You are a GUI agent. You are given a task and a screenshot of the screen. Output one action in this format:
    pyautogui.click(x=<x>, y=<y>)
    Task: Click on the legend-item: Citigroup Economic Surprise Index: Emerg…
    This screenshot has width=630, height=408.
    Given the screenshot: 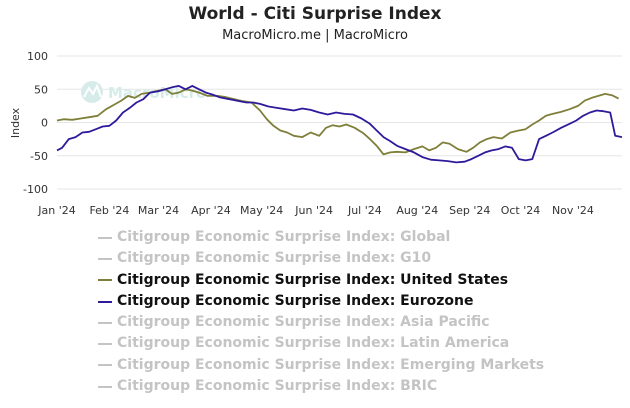 What is the action you would take?
    pyautogui.click(x=321, y=365)
    